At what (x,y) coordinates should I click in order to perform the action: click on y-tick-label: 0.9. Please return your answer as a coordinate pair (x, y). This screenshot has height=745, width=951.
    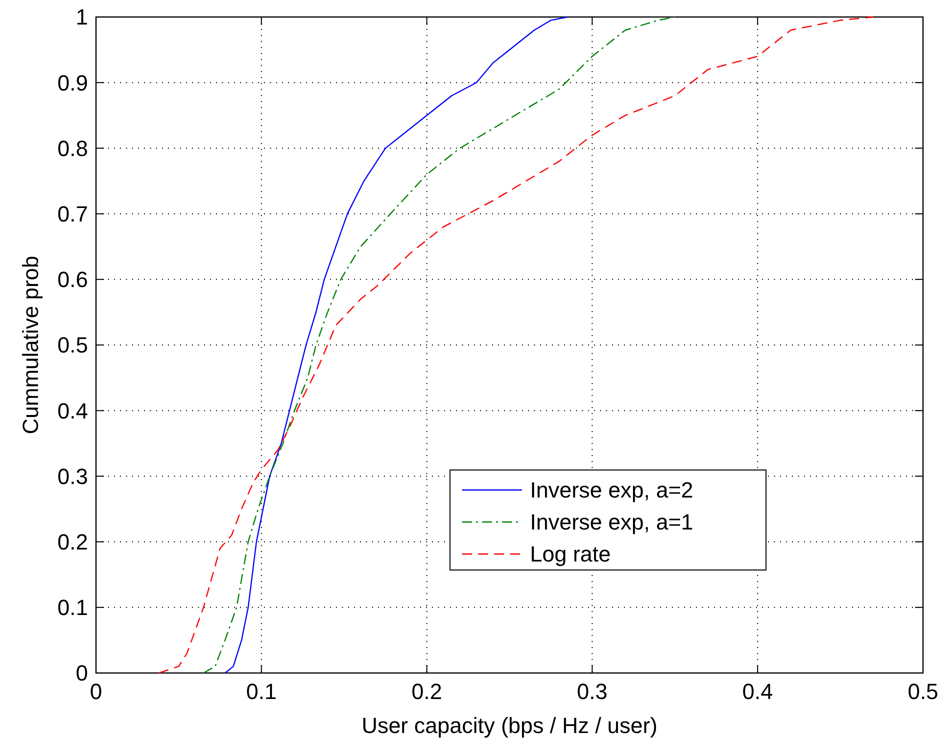
    Looking at the image, I should click on (72, 83).